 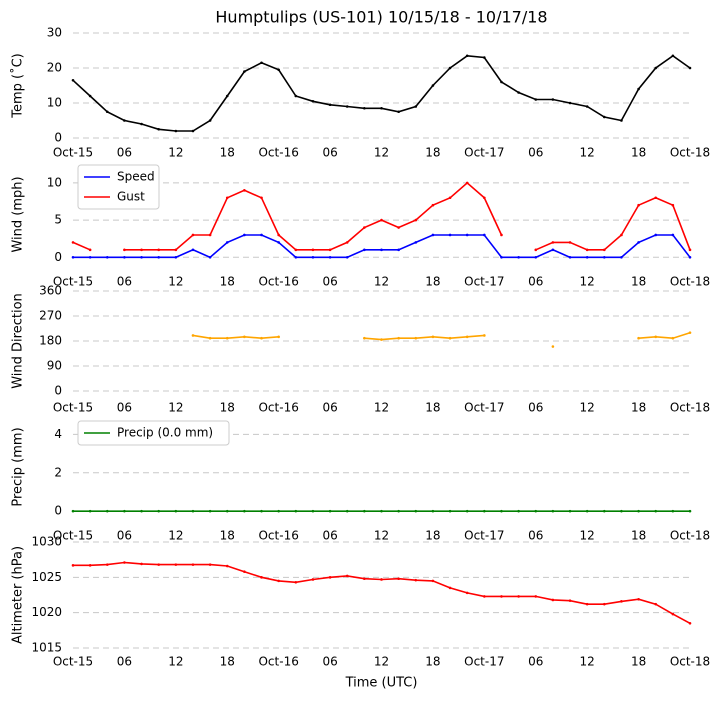 I want to click on y-tick-label: 2, so click(x=58, y=472).